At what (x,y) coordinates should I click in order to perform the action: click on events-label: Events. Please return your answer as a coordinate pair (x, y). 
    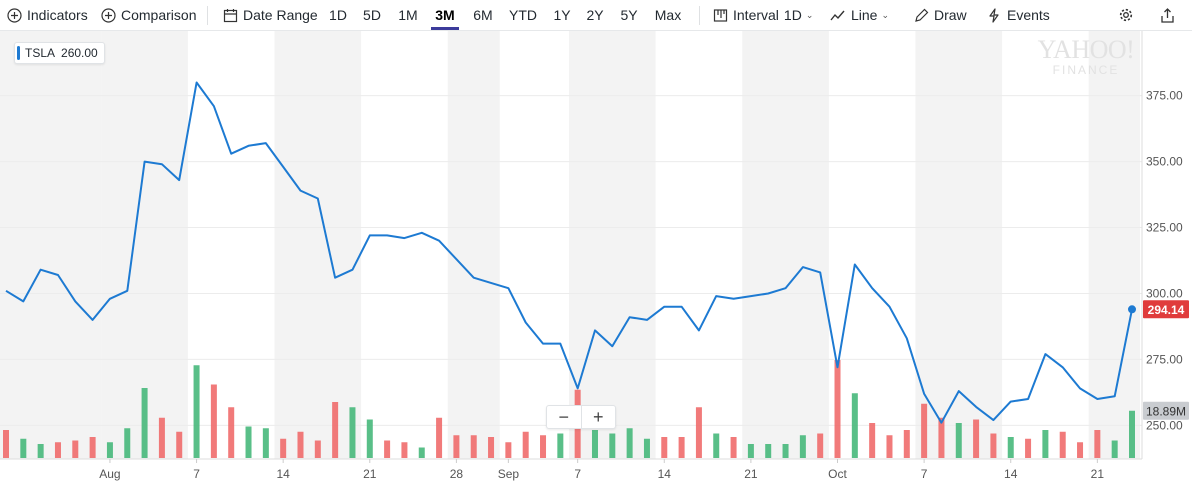
    Looking at the image, I should click on (1028, 15).